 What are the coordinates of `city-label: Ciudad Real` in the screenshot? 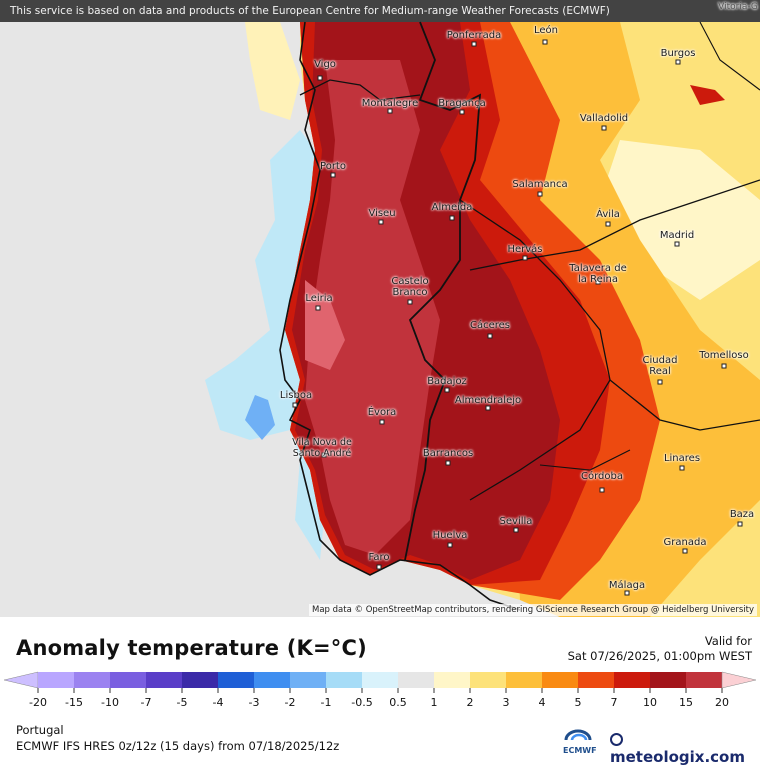 It's located at (660, 366).